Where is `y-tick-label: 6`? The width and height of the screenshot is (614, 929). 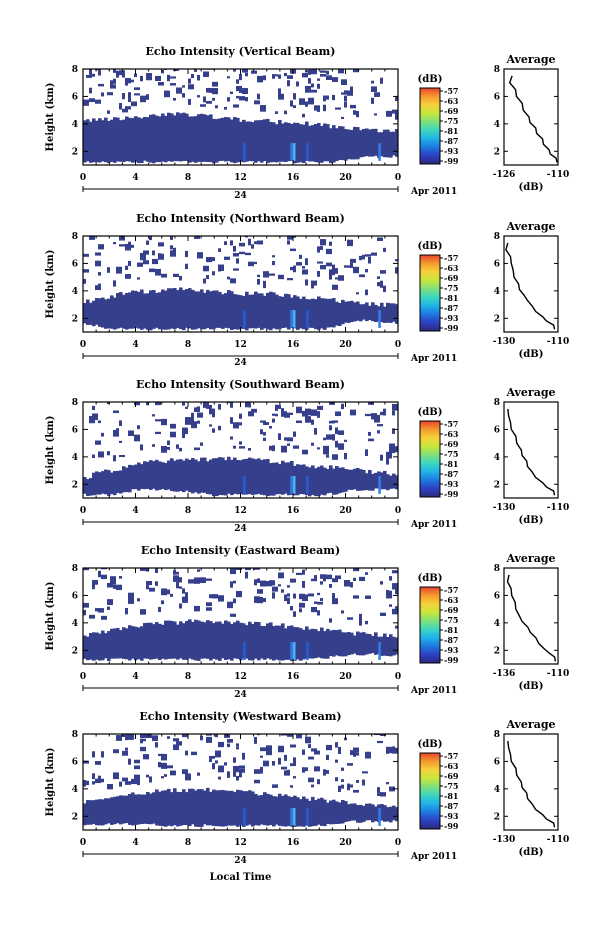
y-tick-label: 6 is located at coordinates (75, 430).